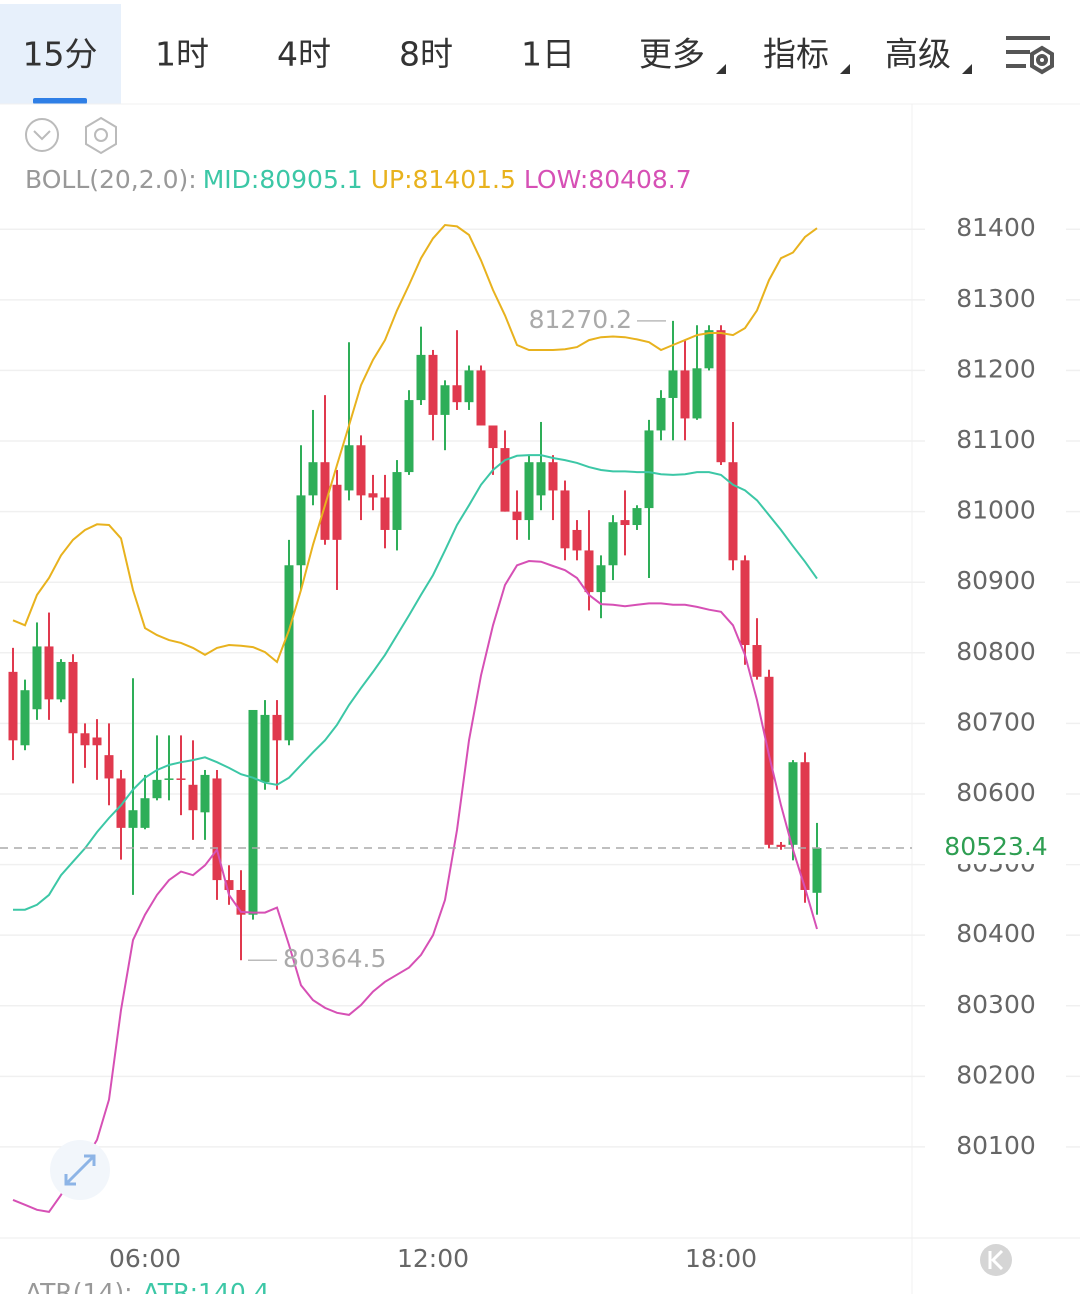 The height and width of the screenshot is (1294, 1080). What do you see at coordinates (996, 651) in the screenshot?
I see `y-tick-label: 80800` at bounding box center [996, 651].